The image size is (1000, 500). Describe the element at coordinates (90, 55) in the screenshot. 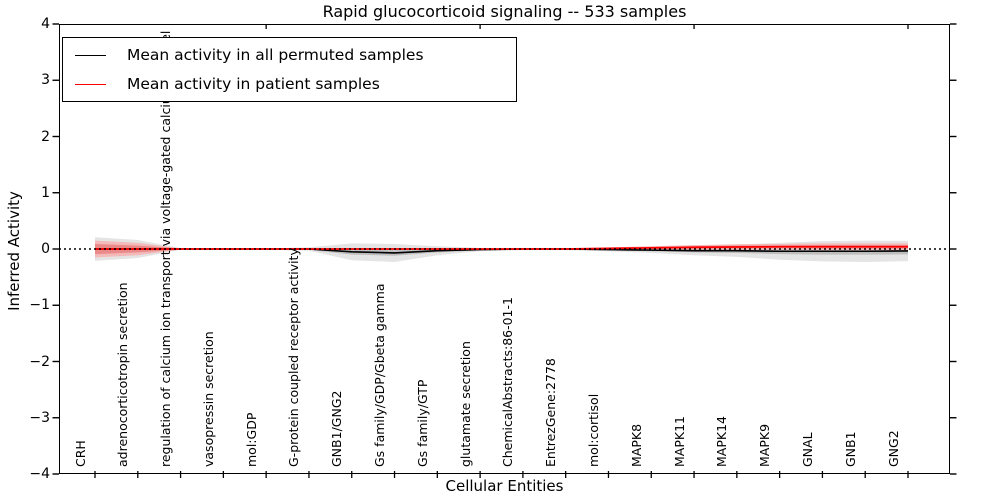

I see `permuted-line-swatch` at that location.